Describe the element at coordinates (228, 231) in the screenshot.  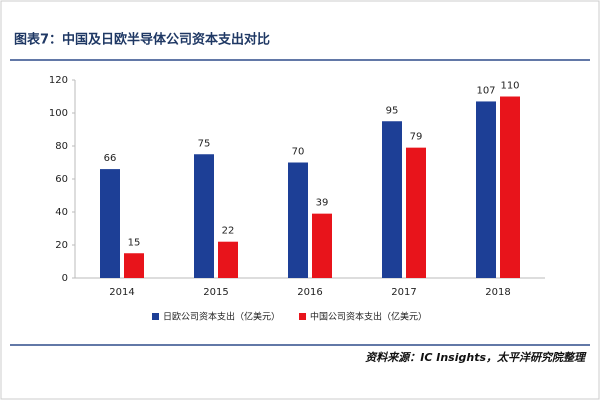
I see `data-label: 22` at that location.